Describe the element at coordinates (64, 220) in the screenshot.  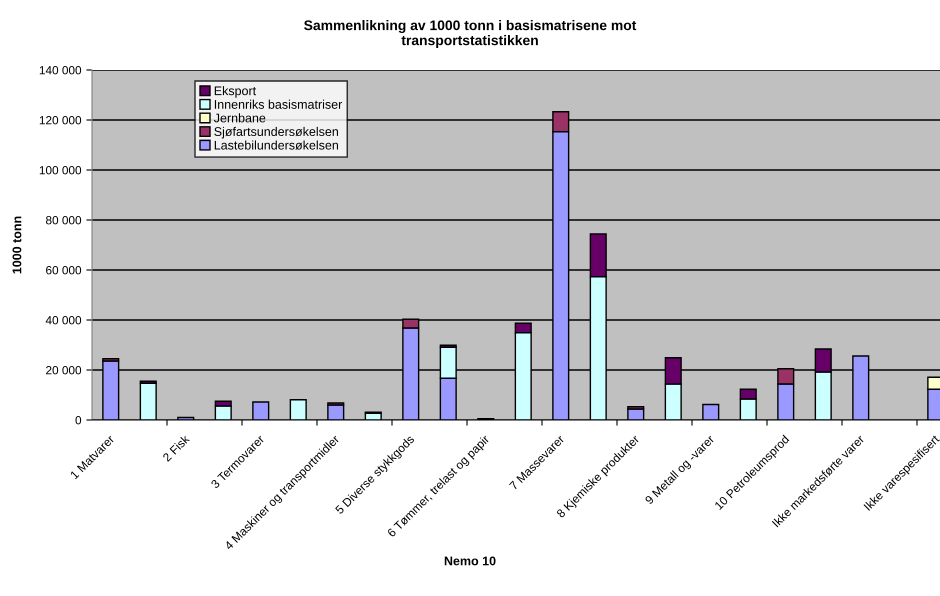
I see `y-tick-label: 80 000` at that location.